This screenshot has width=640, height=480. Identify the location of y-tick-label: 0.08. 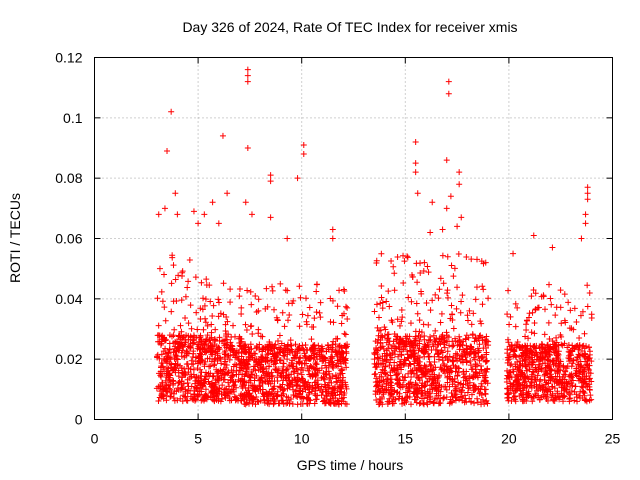
(68, 178).